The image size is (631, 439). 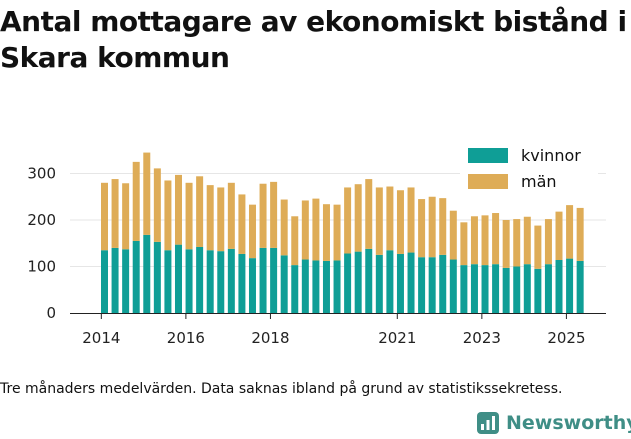 What do you see at coordinates (338, 330) in the screenshot?
I see `x-axis: 2014 2016 2018 2021 2023 2025` at bounding box center [338, 330].